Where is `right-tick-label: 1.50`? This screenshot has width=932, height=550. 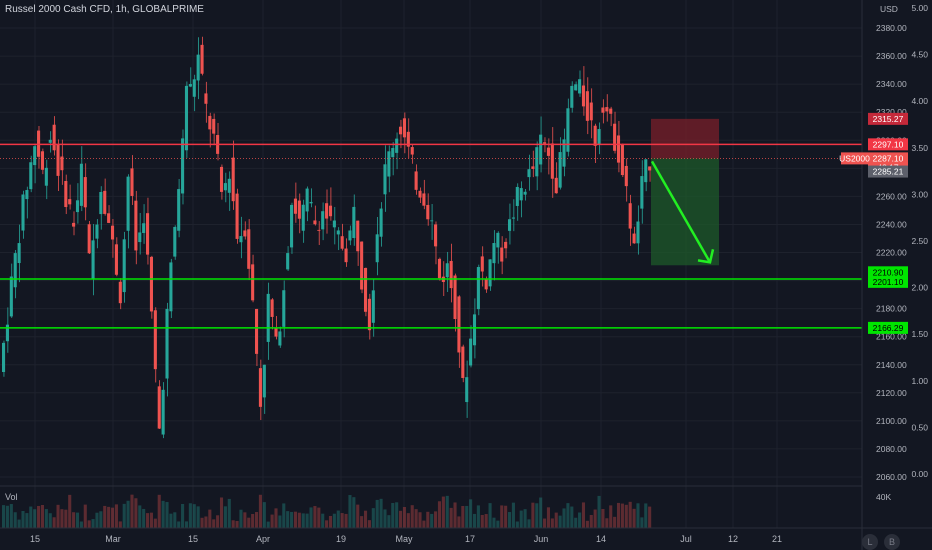 right-tick-label: 1.50 is located at coordinates (919, 334).